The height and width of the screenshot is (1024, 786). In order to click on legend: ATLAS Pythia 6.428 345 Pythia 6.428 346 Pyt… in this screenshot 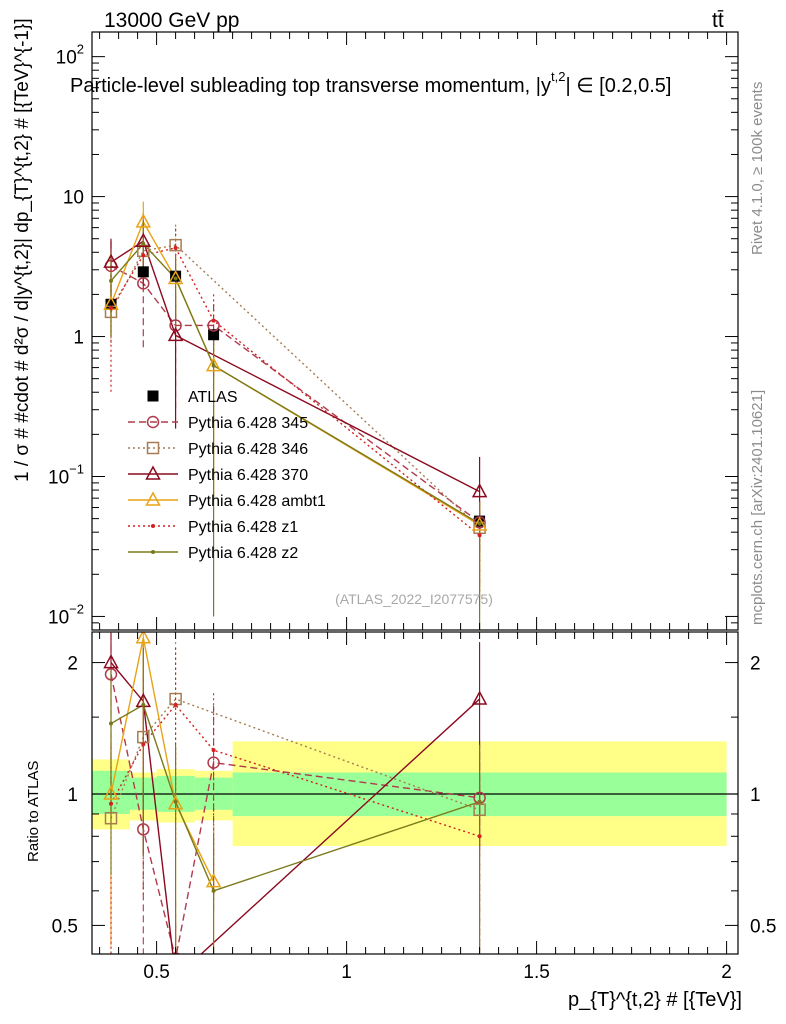, I will do `click(227, 475)`.